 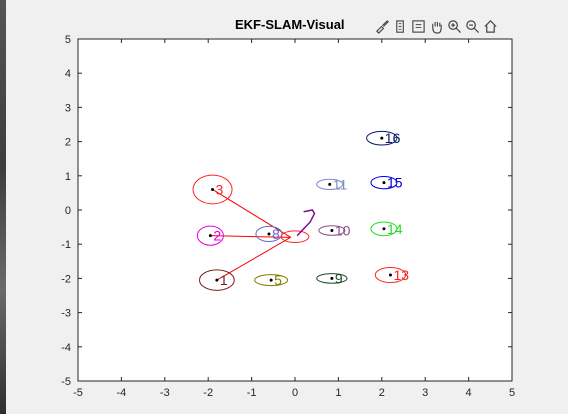 What do you see at coordinates (278, 280) in the screenshot?
I see `landmark-label: 5` at bounding box center [278, 280].